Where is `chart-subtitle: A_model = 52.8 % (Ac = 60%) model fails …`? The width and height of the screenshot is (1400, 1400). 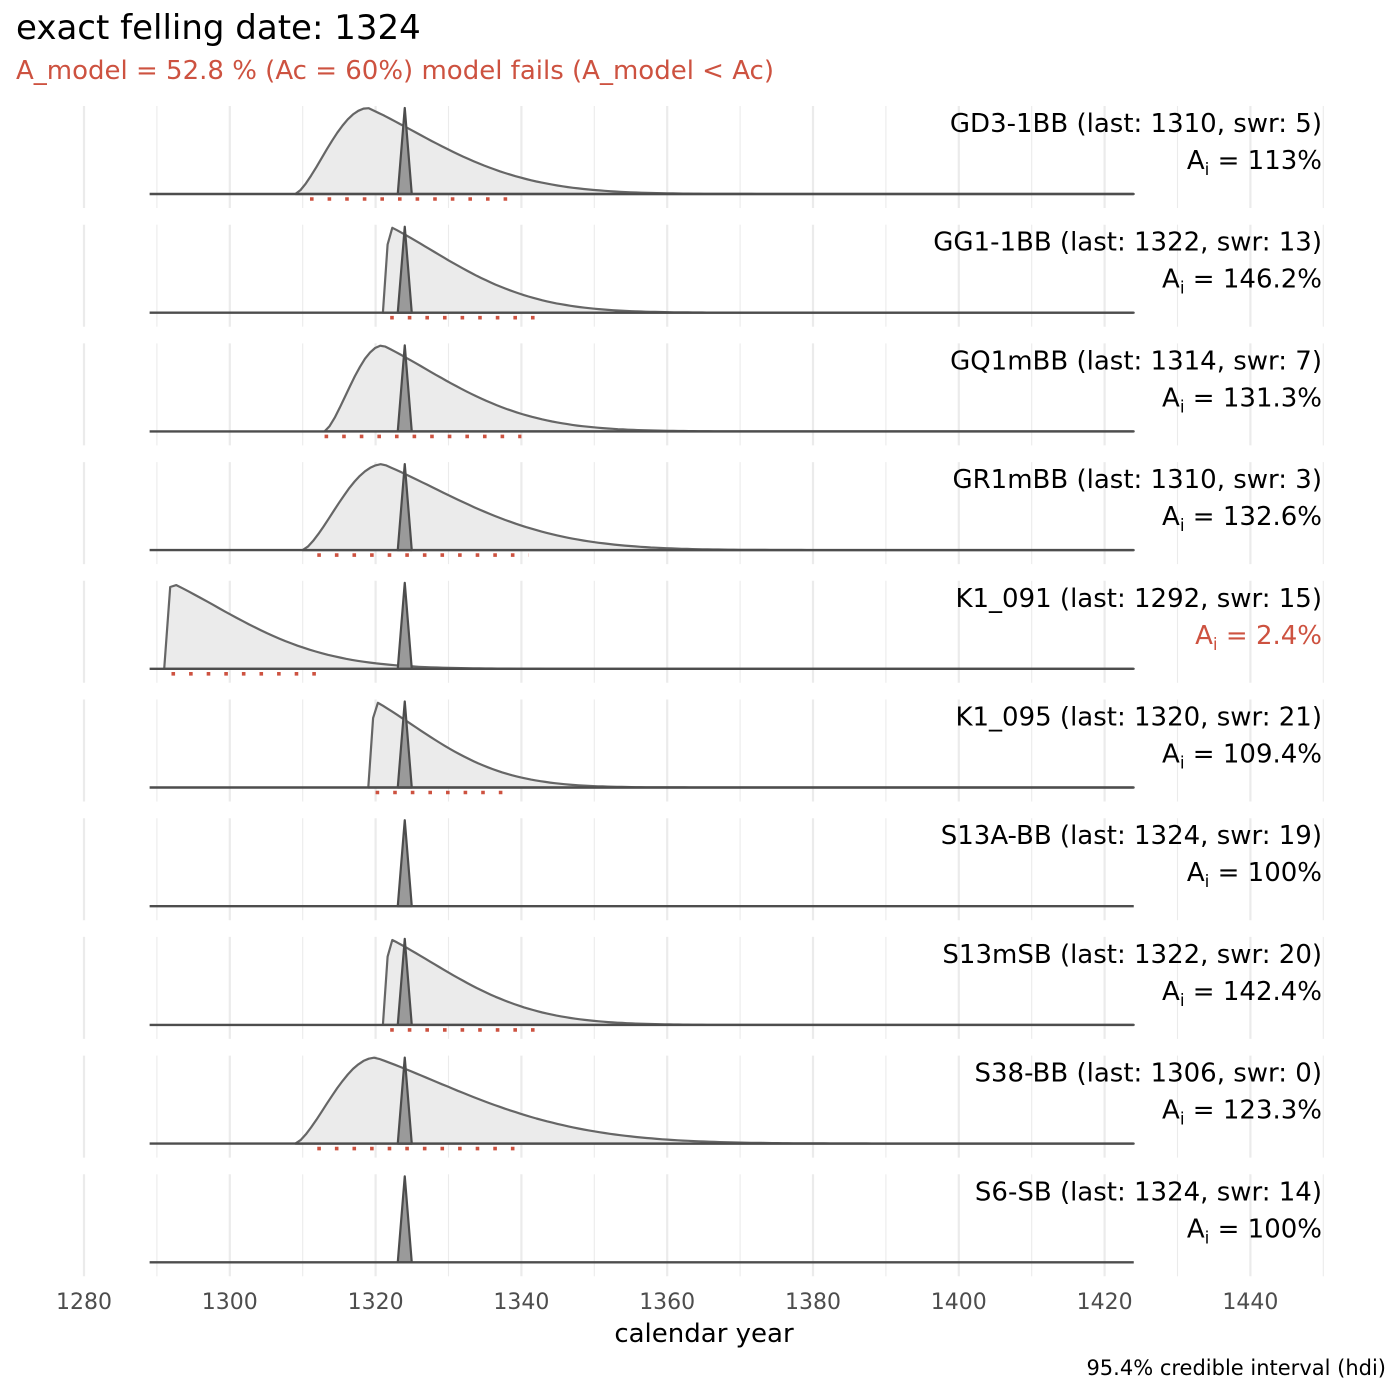
chart-subtitle: A_model = 52.8 % (Ac = 60%) model fails … is located at coordinates (395, 71).